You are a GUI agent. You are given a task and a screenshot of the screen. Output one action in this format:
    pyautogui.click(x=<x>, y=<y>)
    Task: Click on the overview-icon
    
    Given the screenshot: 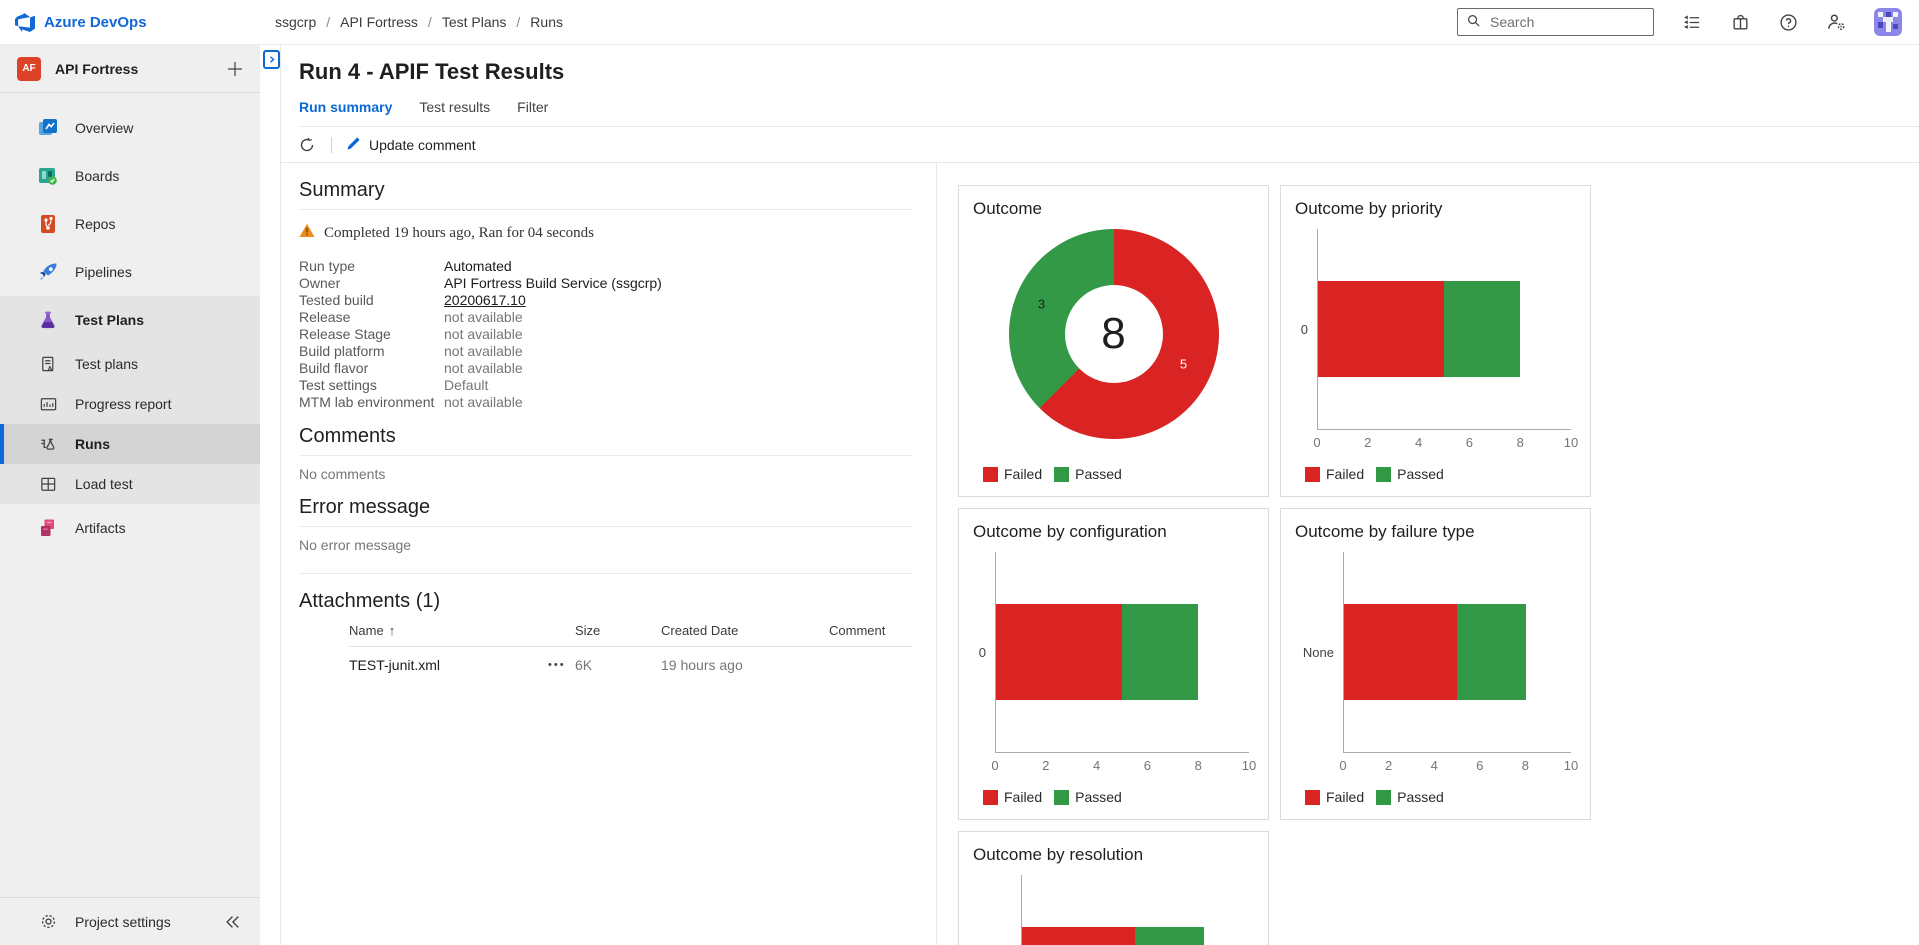 What is the action you would take?
    pyautogui.click(x=48, y=128)
    